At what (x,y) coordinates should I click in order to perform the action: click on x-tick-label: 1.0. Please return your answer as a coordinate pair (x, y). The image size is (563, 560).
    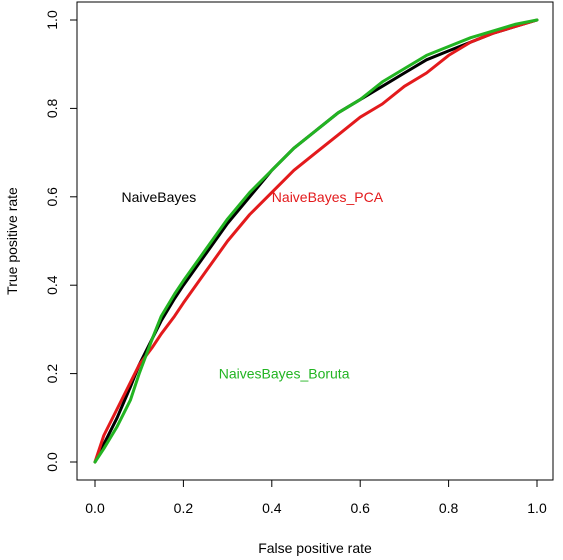
    Looking at the image, I should click on (537, 508).